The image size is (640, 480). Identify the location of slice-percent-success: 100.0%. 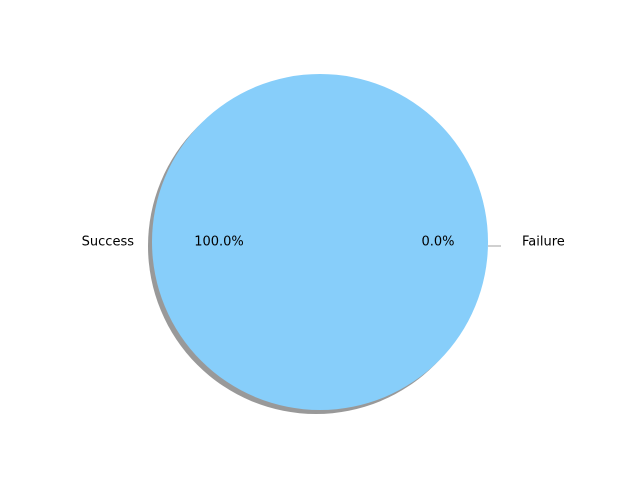
(219, 242).